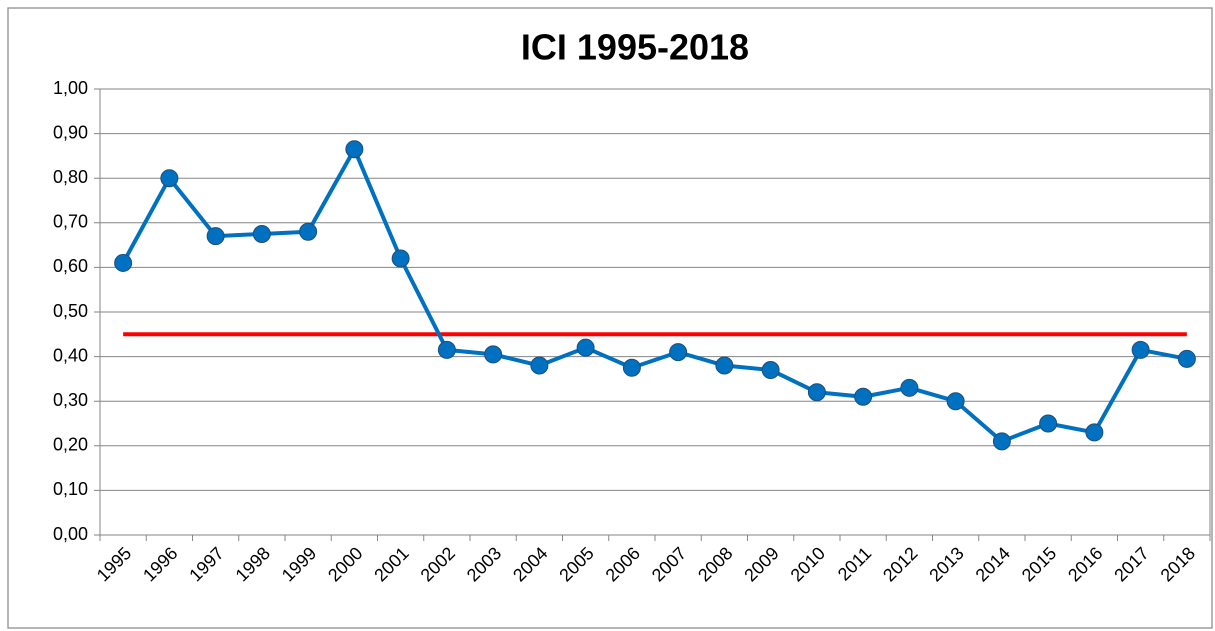 The width and height of the screenshot is (1215, 631). What do you see at coordinates (70, 222) in the screenshot?
I see `y-tick-label: 0,70` at bounding box center [70, 222].